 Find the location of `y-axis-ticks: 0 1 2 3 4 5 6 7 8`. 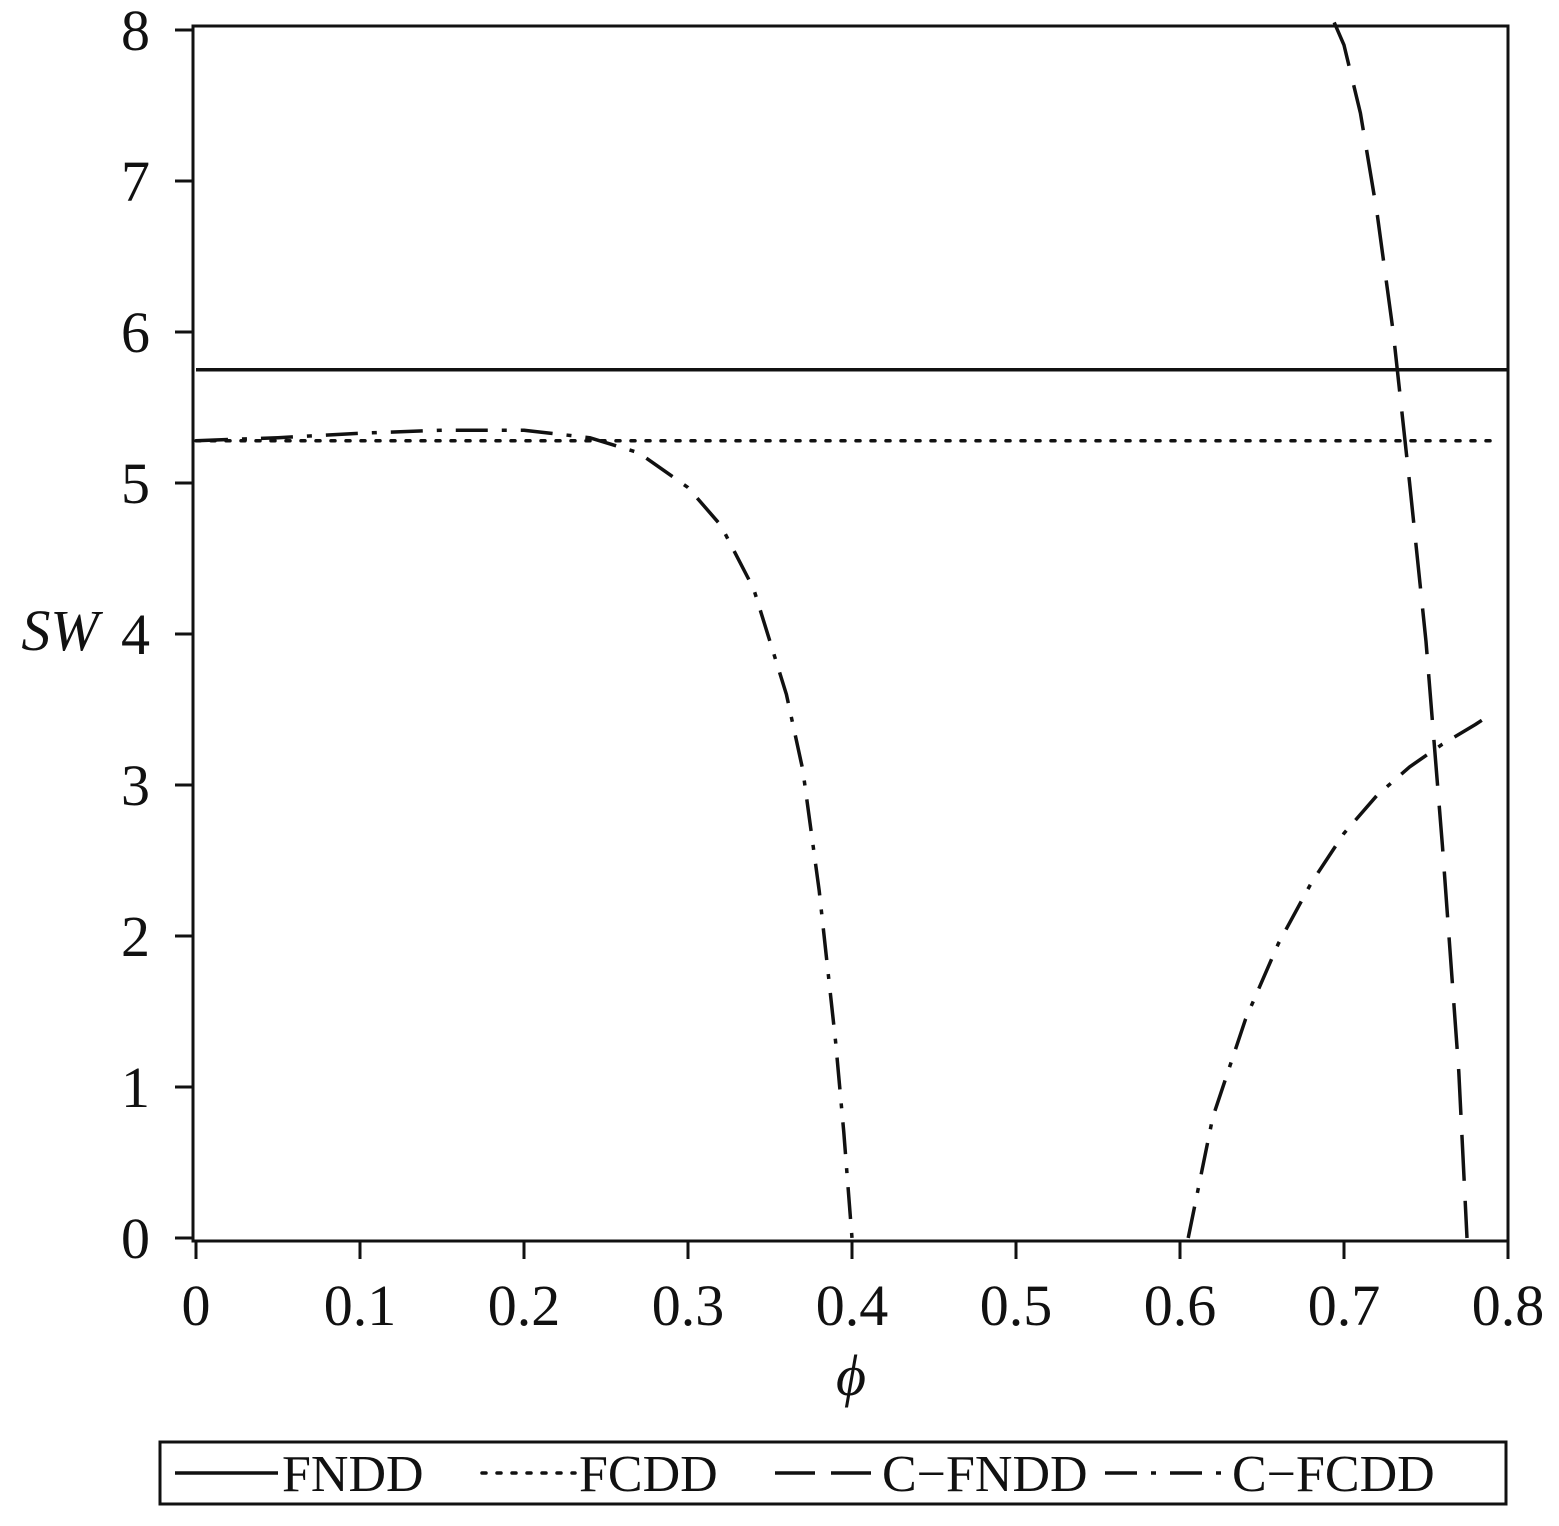

y-axis-ticks: 0 1 2 3 4 5 6 7 8 is located at coordinates (157, 635).